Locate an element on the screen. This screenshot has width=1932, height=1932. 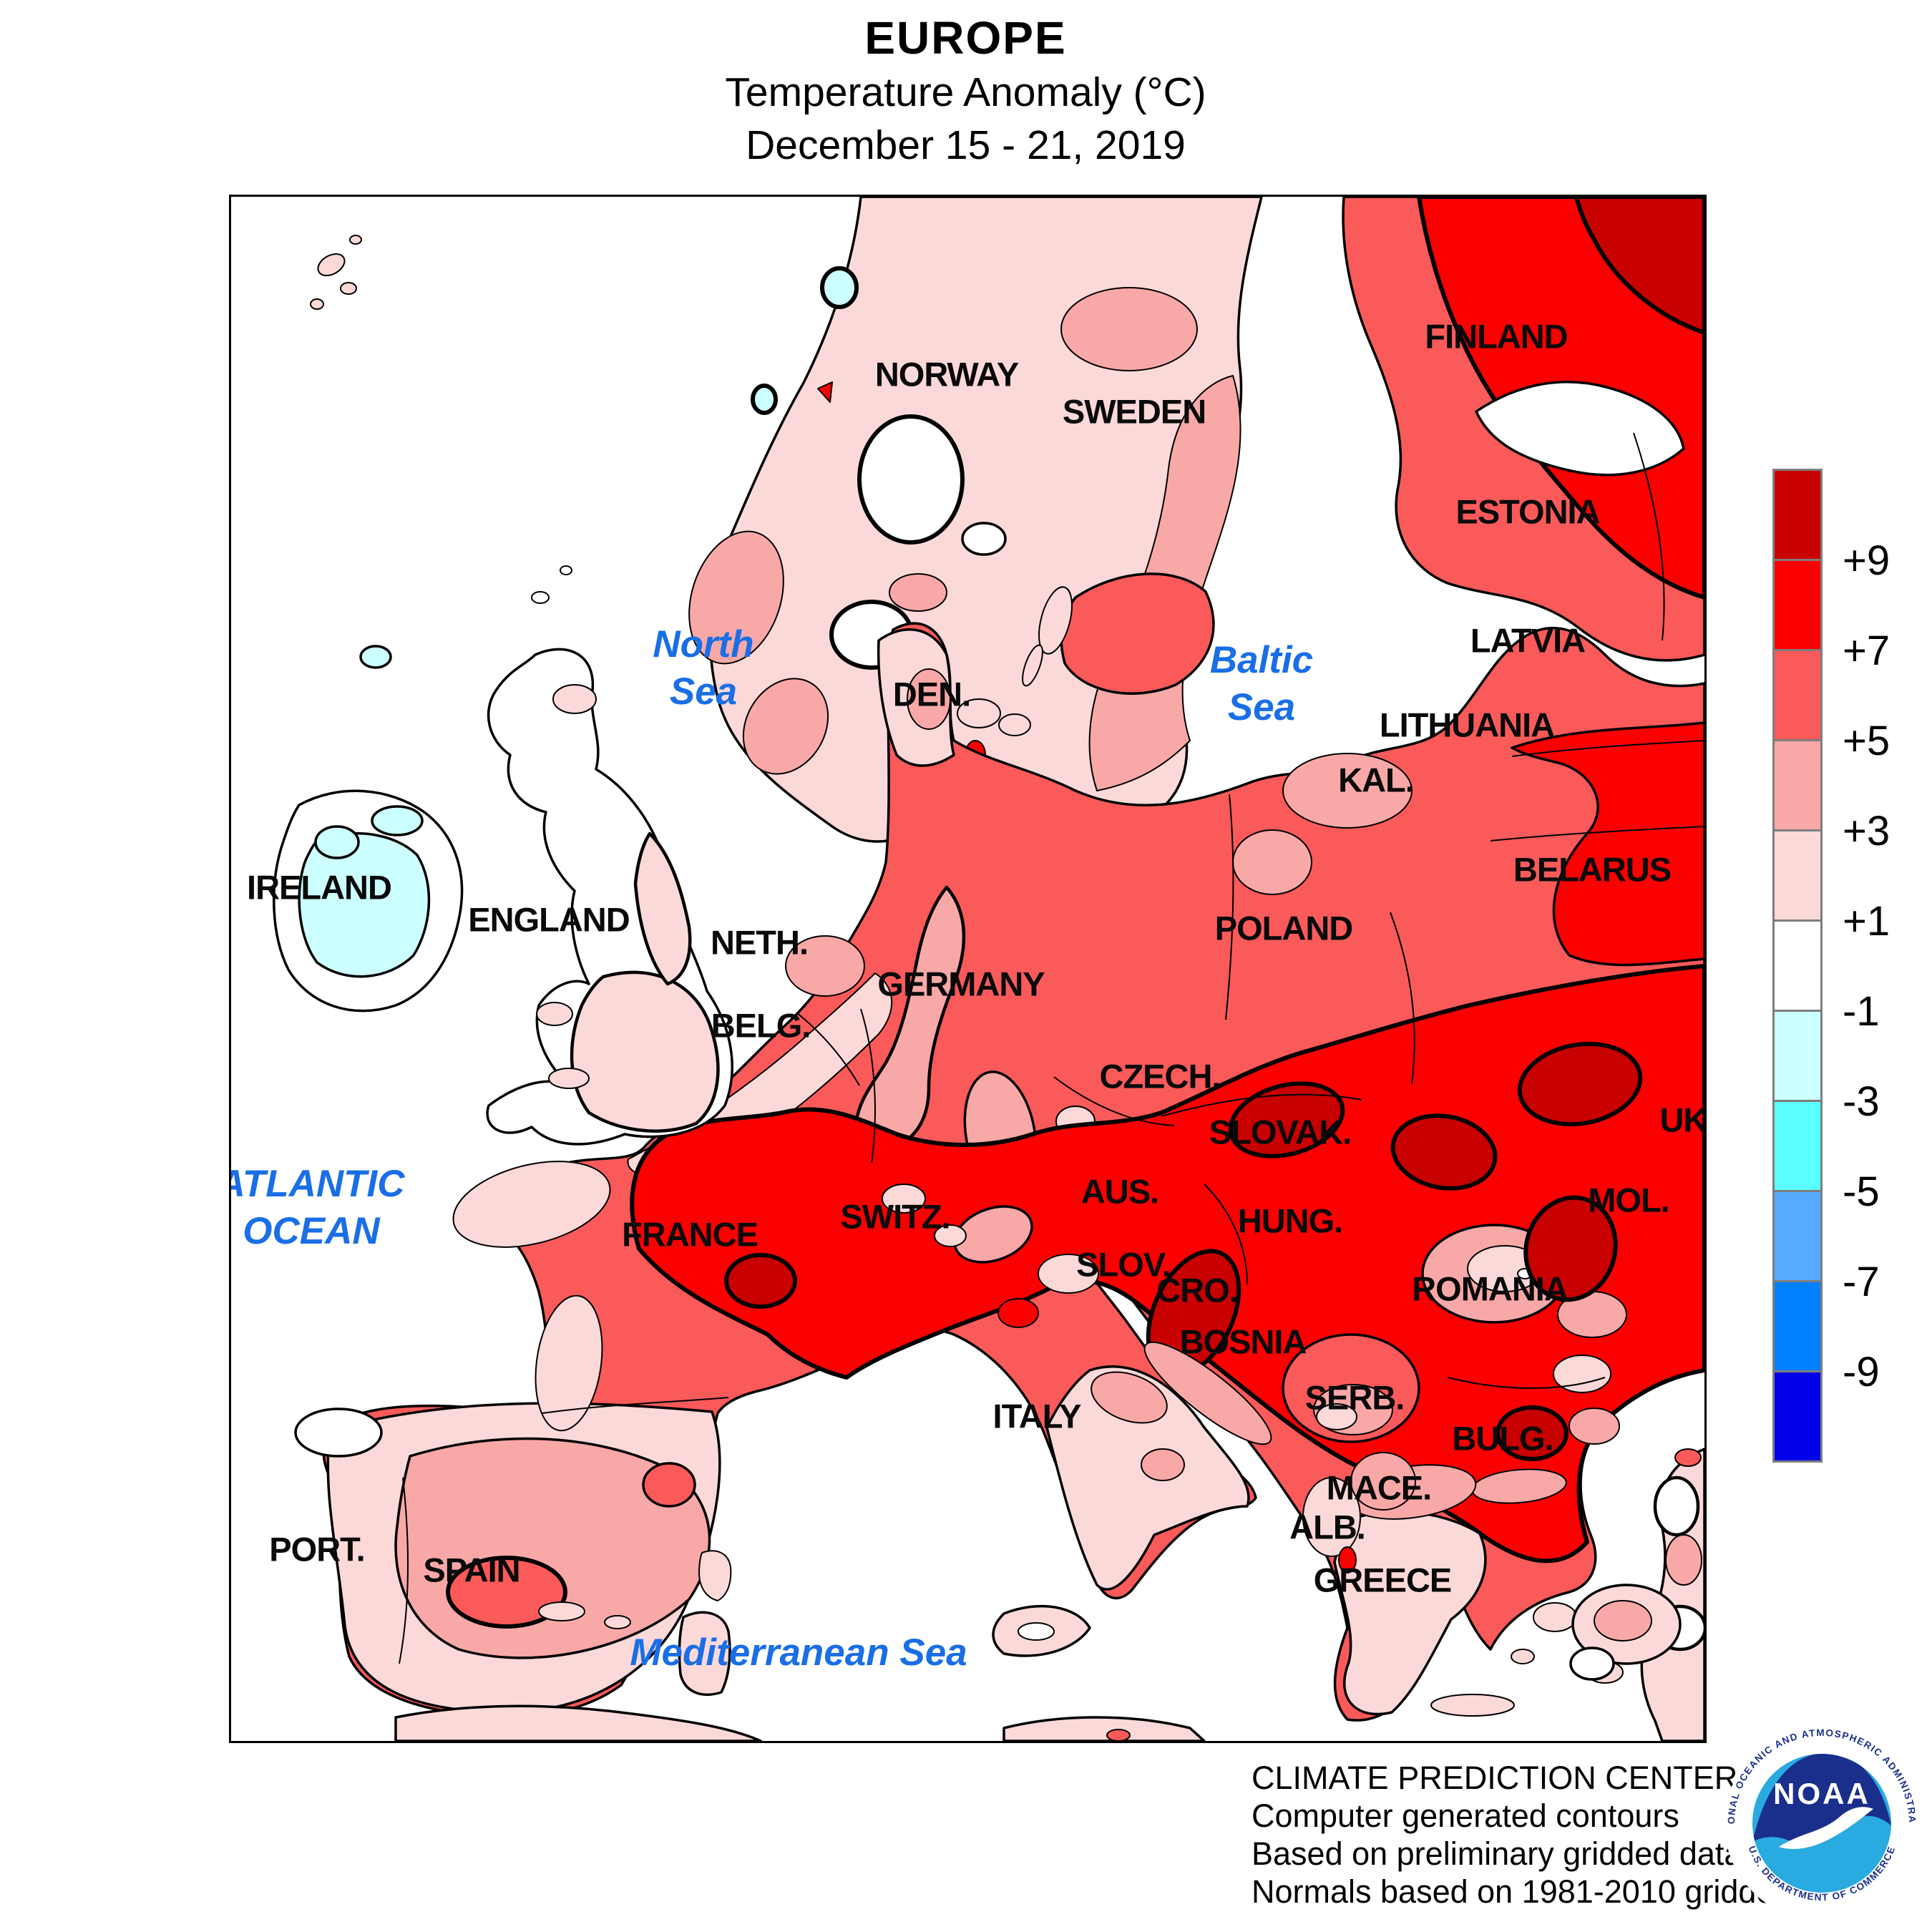
country-label-poland: POLAND is located at coordinates (1283, 928).